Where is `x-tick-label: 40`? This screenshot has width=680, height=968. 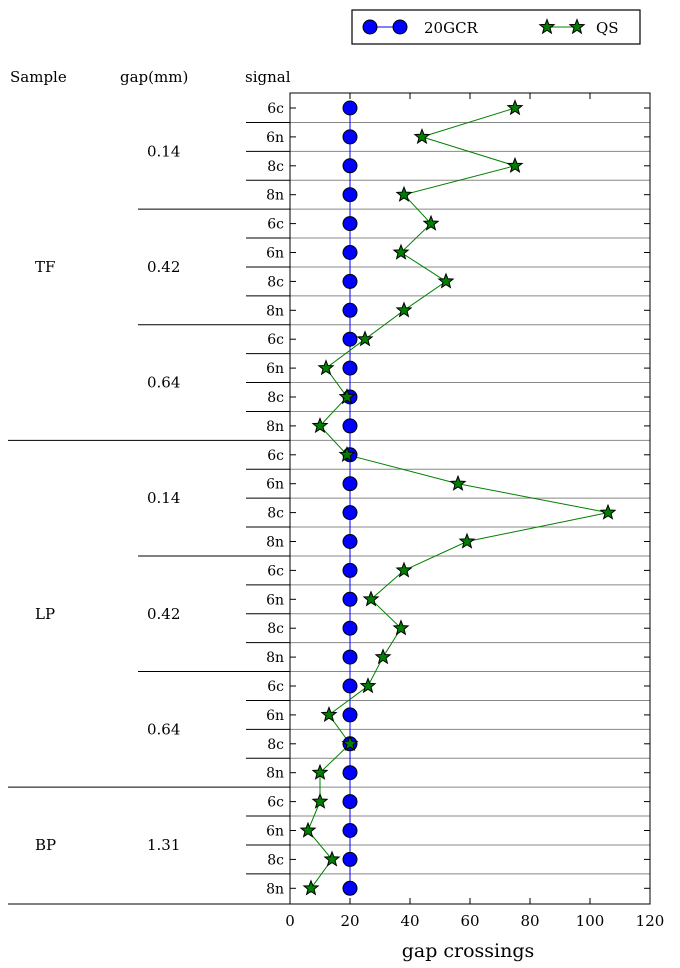
x-tick-label: 40 is located at coordinates (409, 921).